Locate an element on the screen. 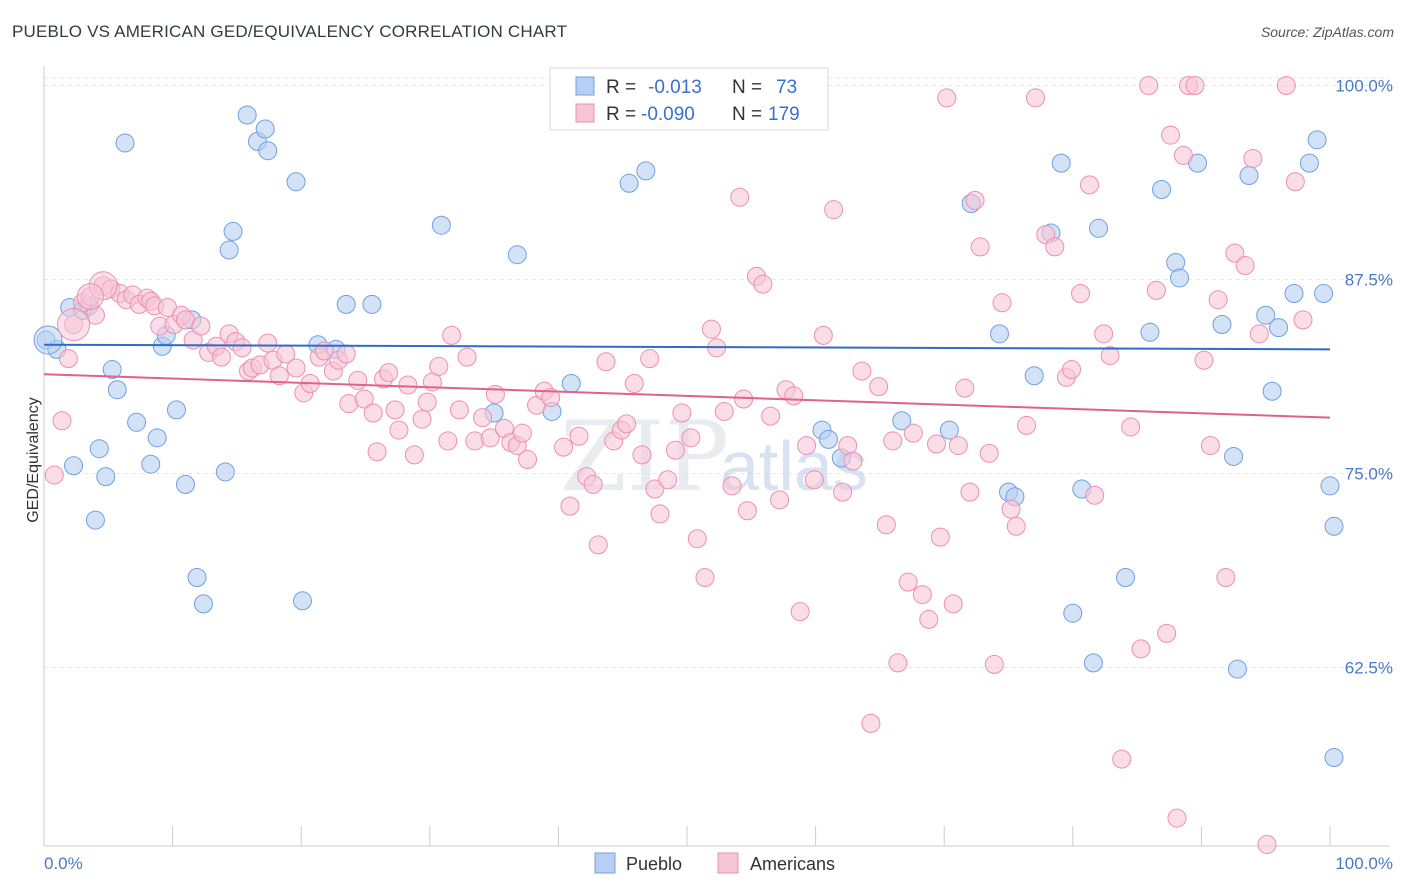 This screenshot has height=892, width=1406. trend-line-pueblo is located at coordinates (687, 347).